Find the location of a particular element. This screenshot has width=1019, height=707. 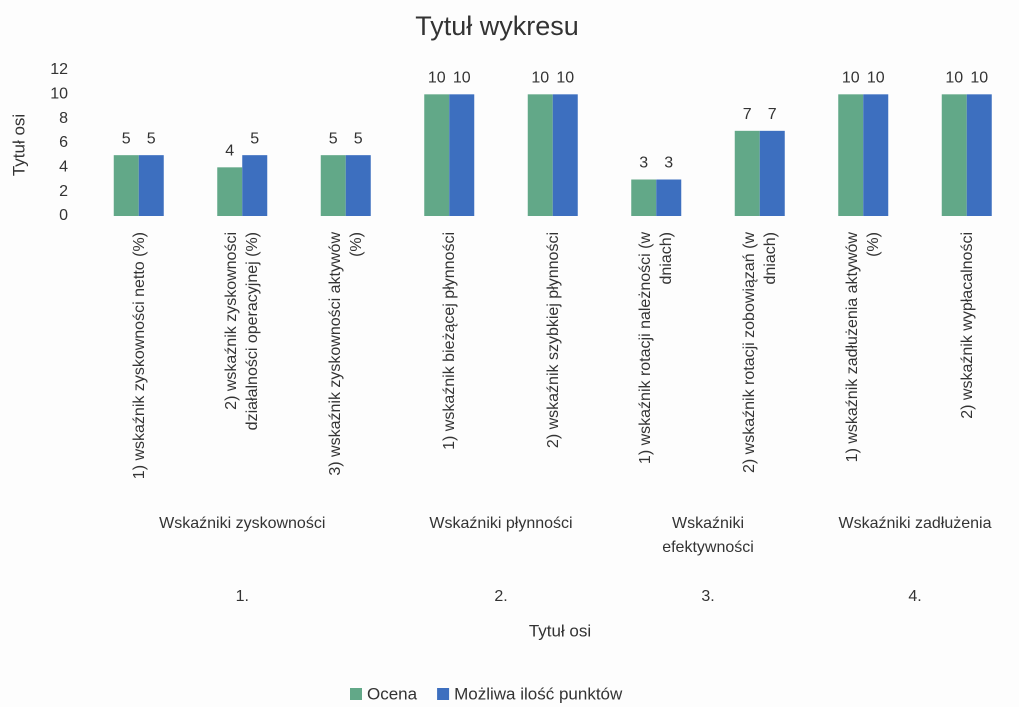

group-label: Wskaźniki płynności is located at coordinates (501, 523).